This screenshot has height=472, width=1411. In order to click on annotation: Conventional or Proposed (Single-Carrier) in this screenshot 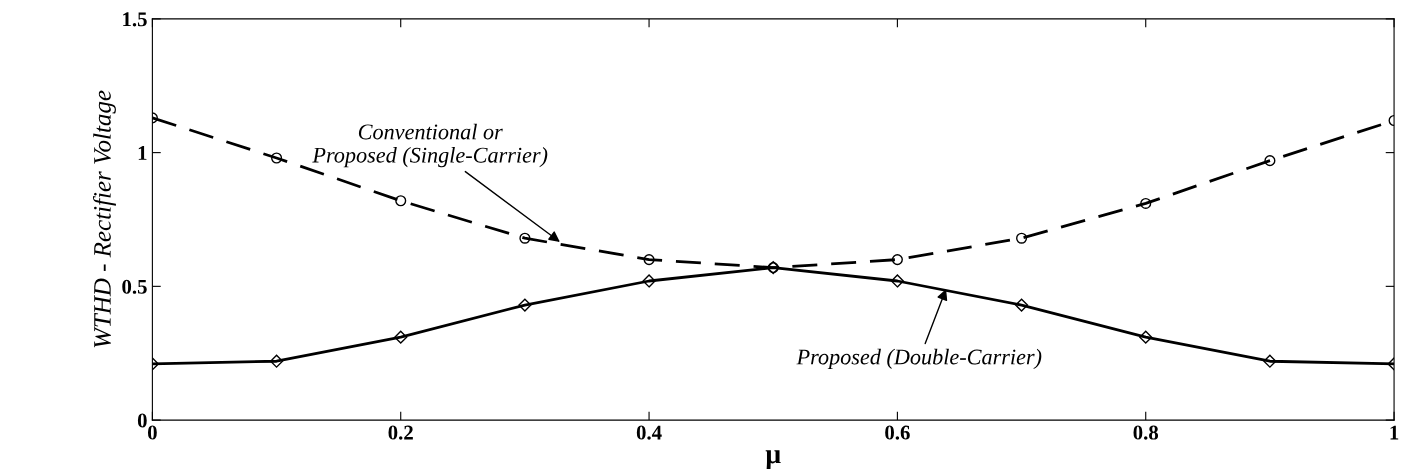, I will do `click(430, 145)`.